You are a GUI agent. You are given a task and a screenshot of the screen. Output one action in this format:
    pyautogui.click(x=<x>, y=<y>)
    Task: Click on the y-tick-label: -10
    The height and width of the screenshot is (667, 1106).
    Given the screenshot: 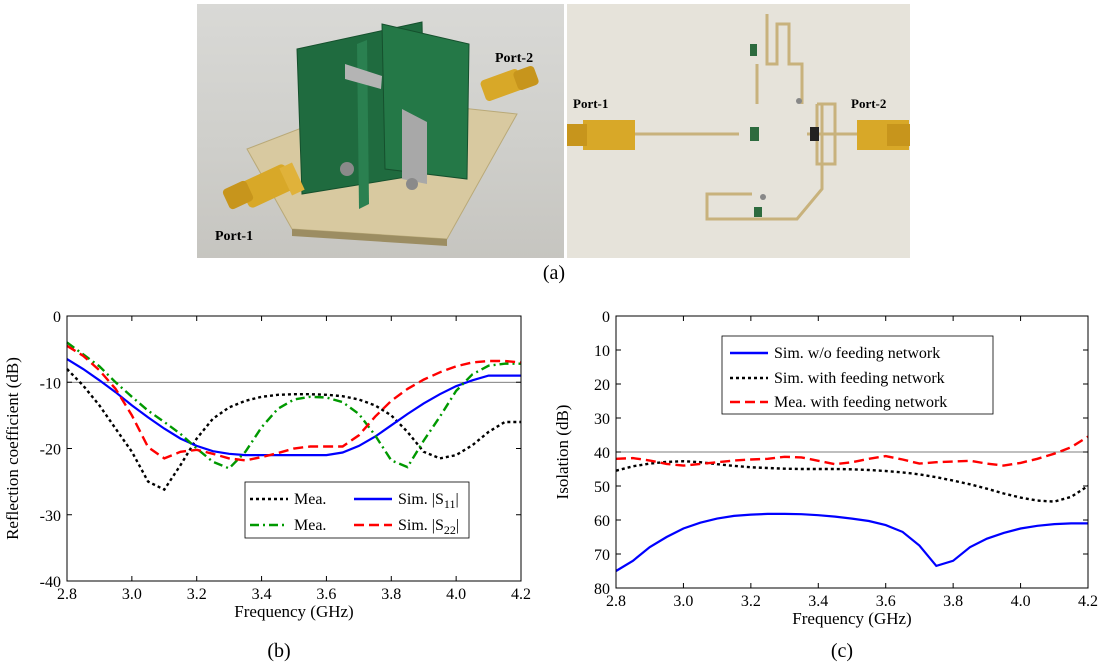 What is the action you would take?
    pyautogui.click(x=50, y=383)
    